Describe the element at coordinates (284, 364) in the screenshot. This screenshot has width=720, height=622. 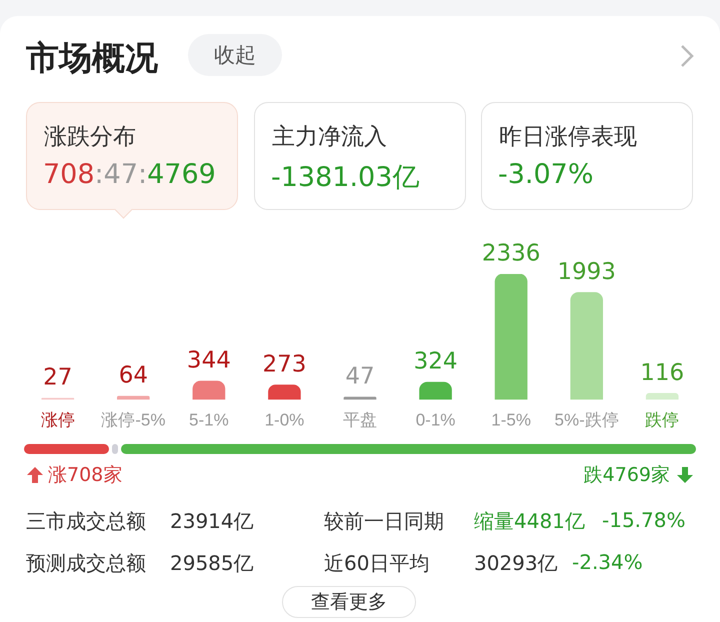
I see `data-label: 273` at that location.